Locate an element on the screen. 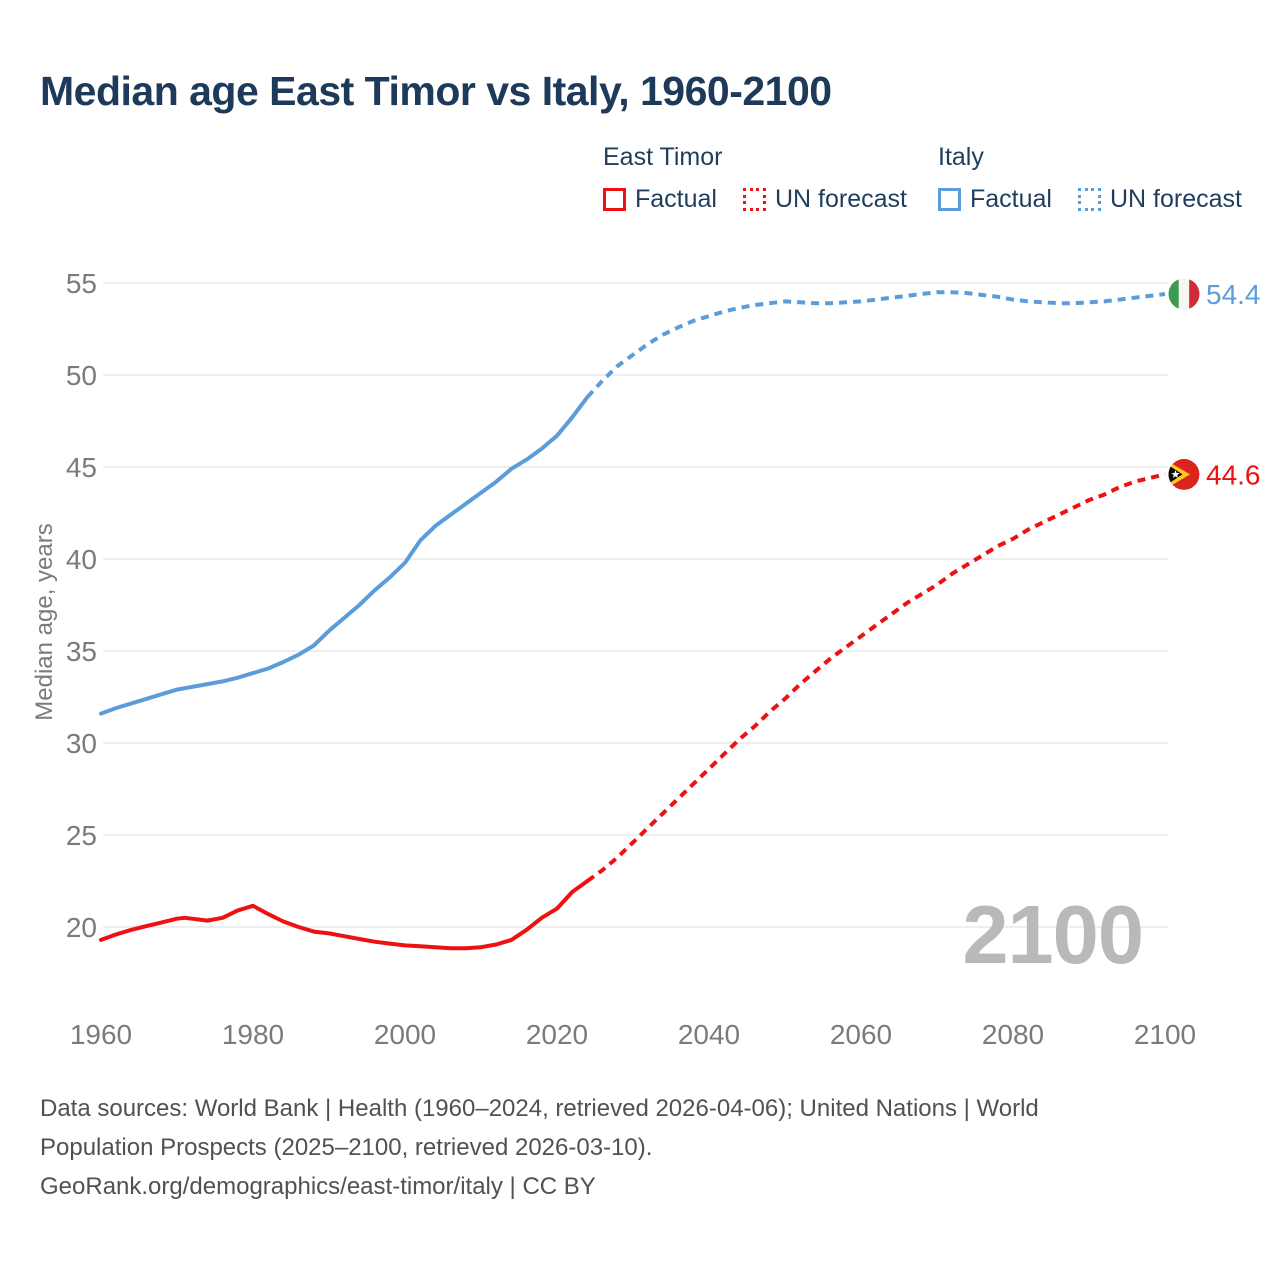 This screenshot has width=1280, height=1280. east_timor-flag-icon is located at coordinates (1184, 474).